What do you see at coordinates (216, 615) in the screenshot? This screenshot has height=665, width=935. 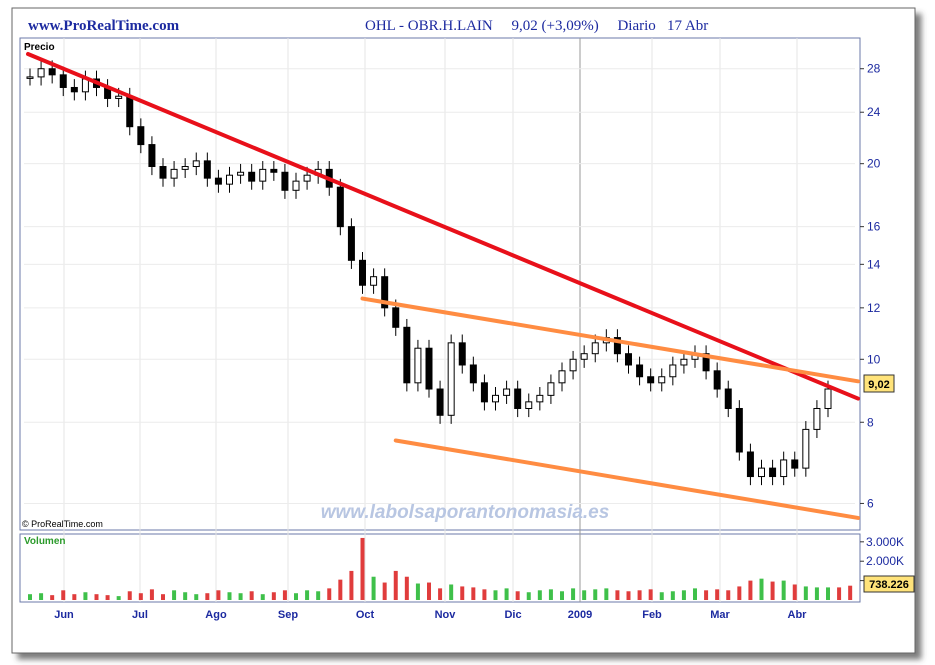 I see `x-tick-label: Ago` at bounding box center [216, 615].